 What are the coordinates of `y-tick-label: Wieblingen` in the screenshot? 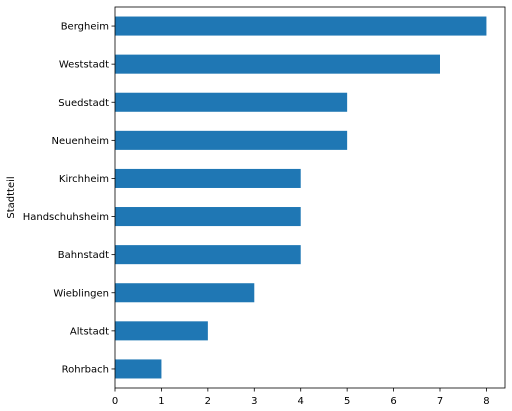 It's located at (81, 293).